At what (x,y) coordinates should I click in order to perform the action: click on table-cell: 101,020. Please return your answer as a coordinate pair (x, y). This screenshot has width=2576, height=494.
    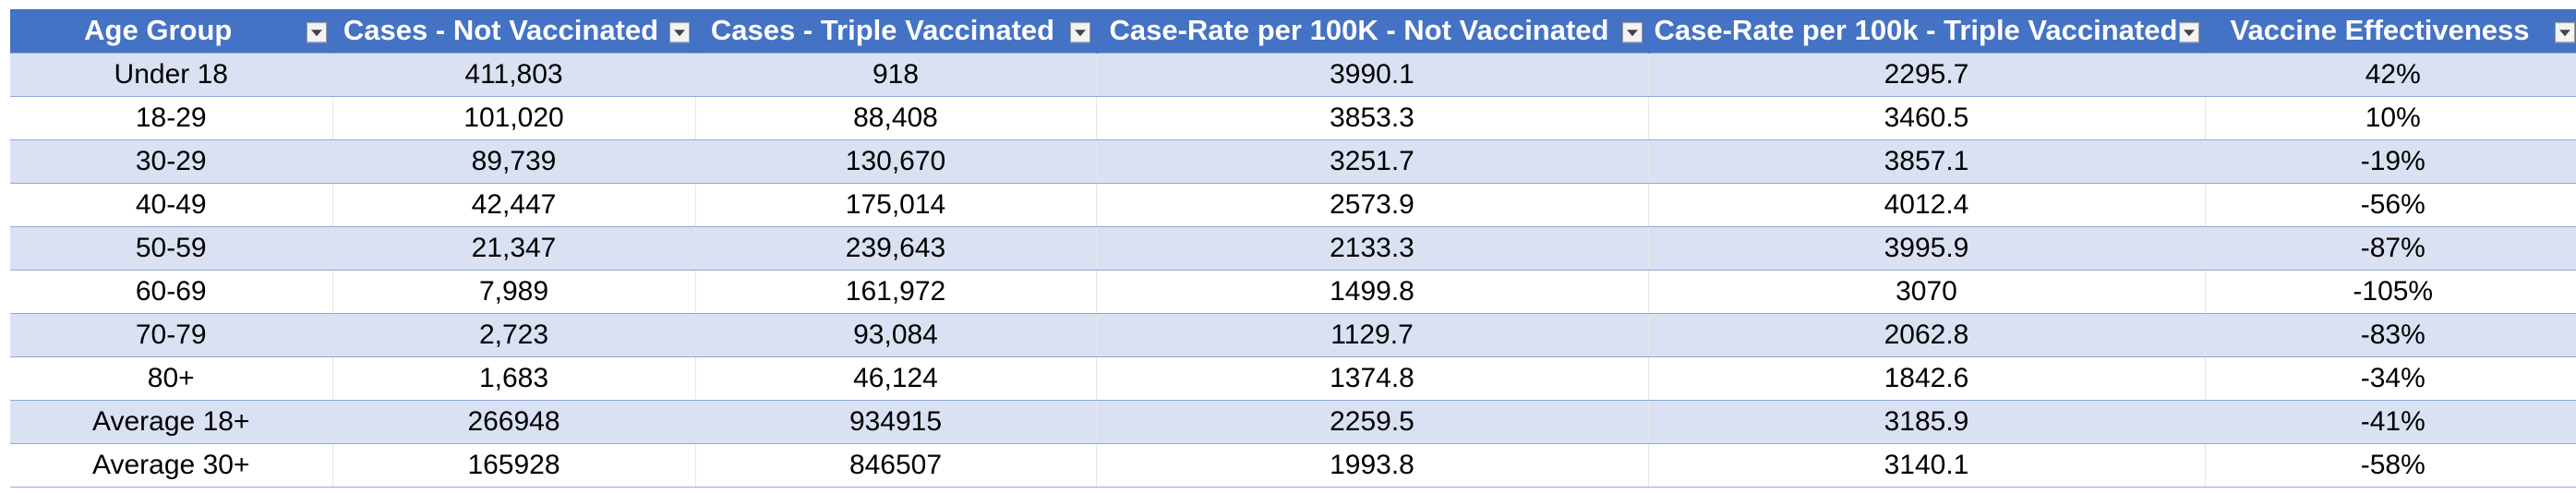
    Looking at the image, I should click on (514, 117).